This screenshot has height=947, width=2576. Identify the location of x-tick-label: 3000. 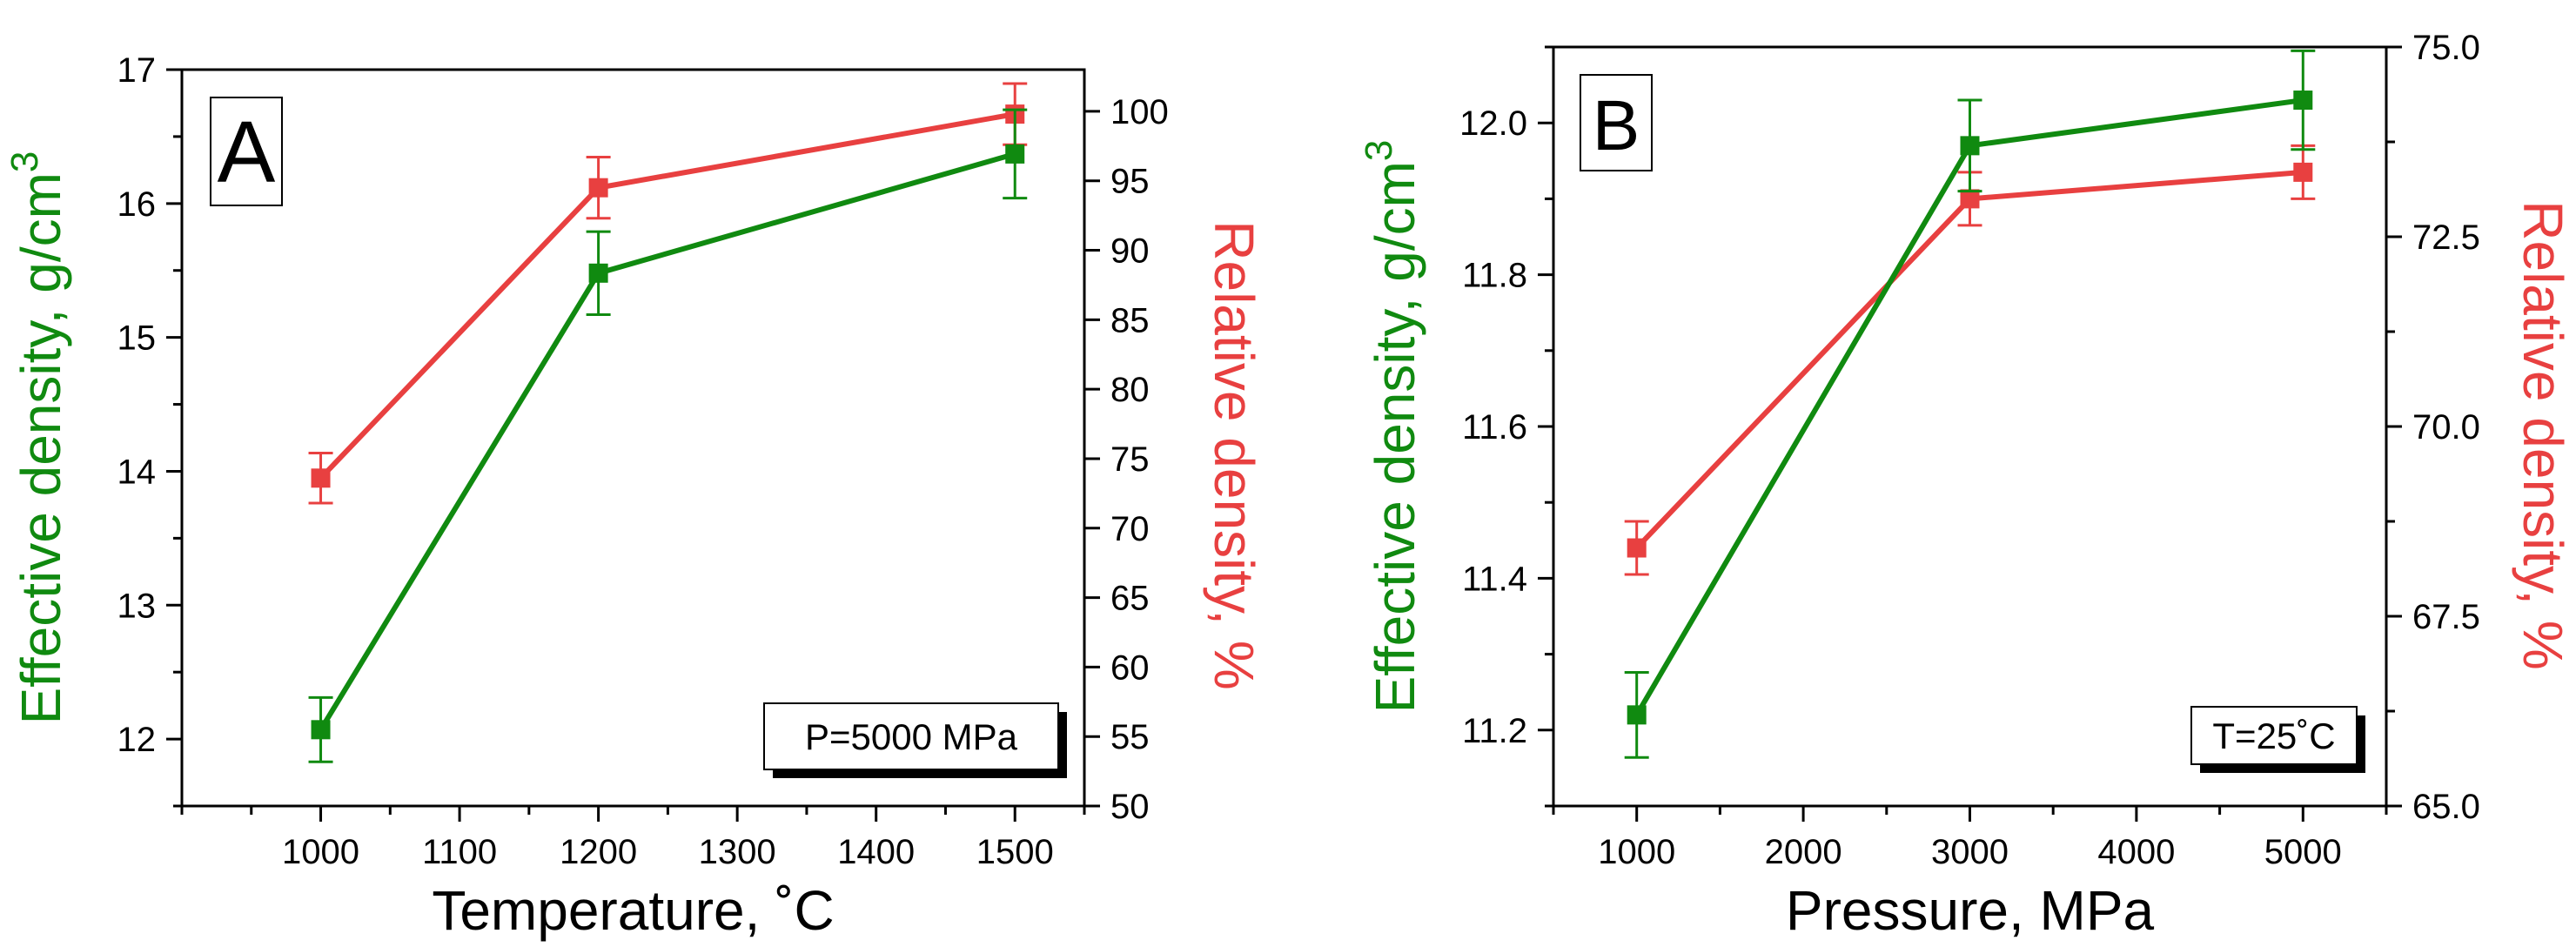
(1970, 852).